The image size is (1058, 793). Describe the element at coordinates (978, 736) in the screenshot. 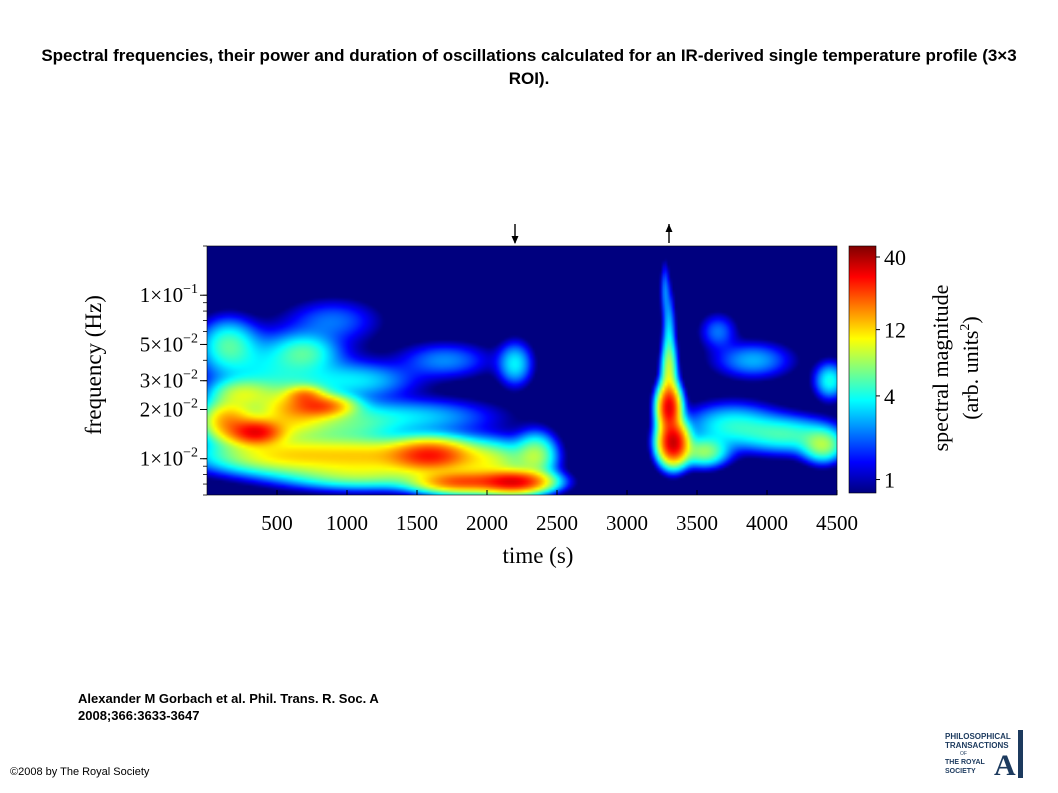

I see `logo-line-philosophical: PHILOSOPHICAL` at that location.